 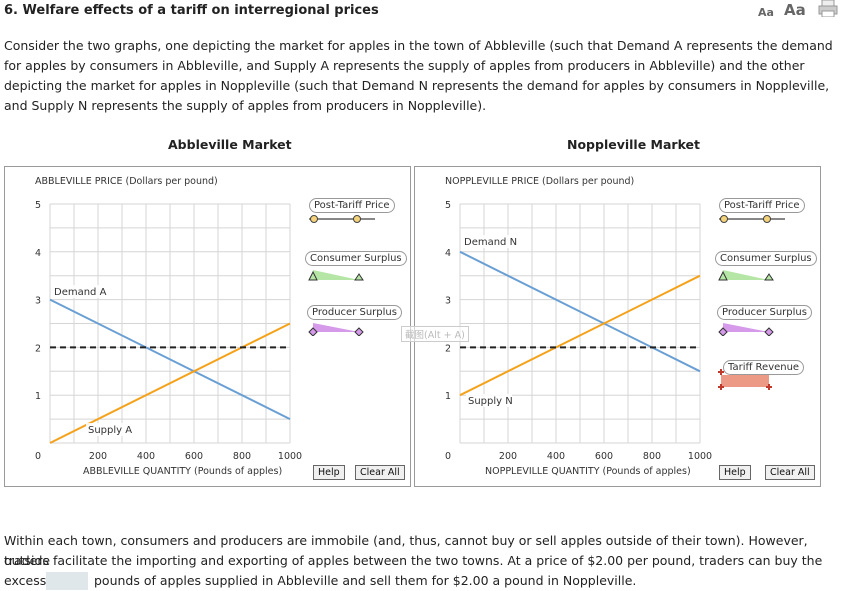 What do you see at coordinates (795, 10) in the screenshot?
I see `font-increase-button: Aa` at bounding box center [795, 10].